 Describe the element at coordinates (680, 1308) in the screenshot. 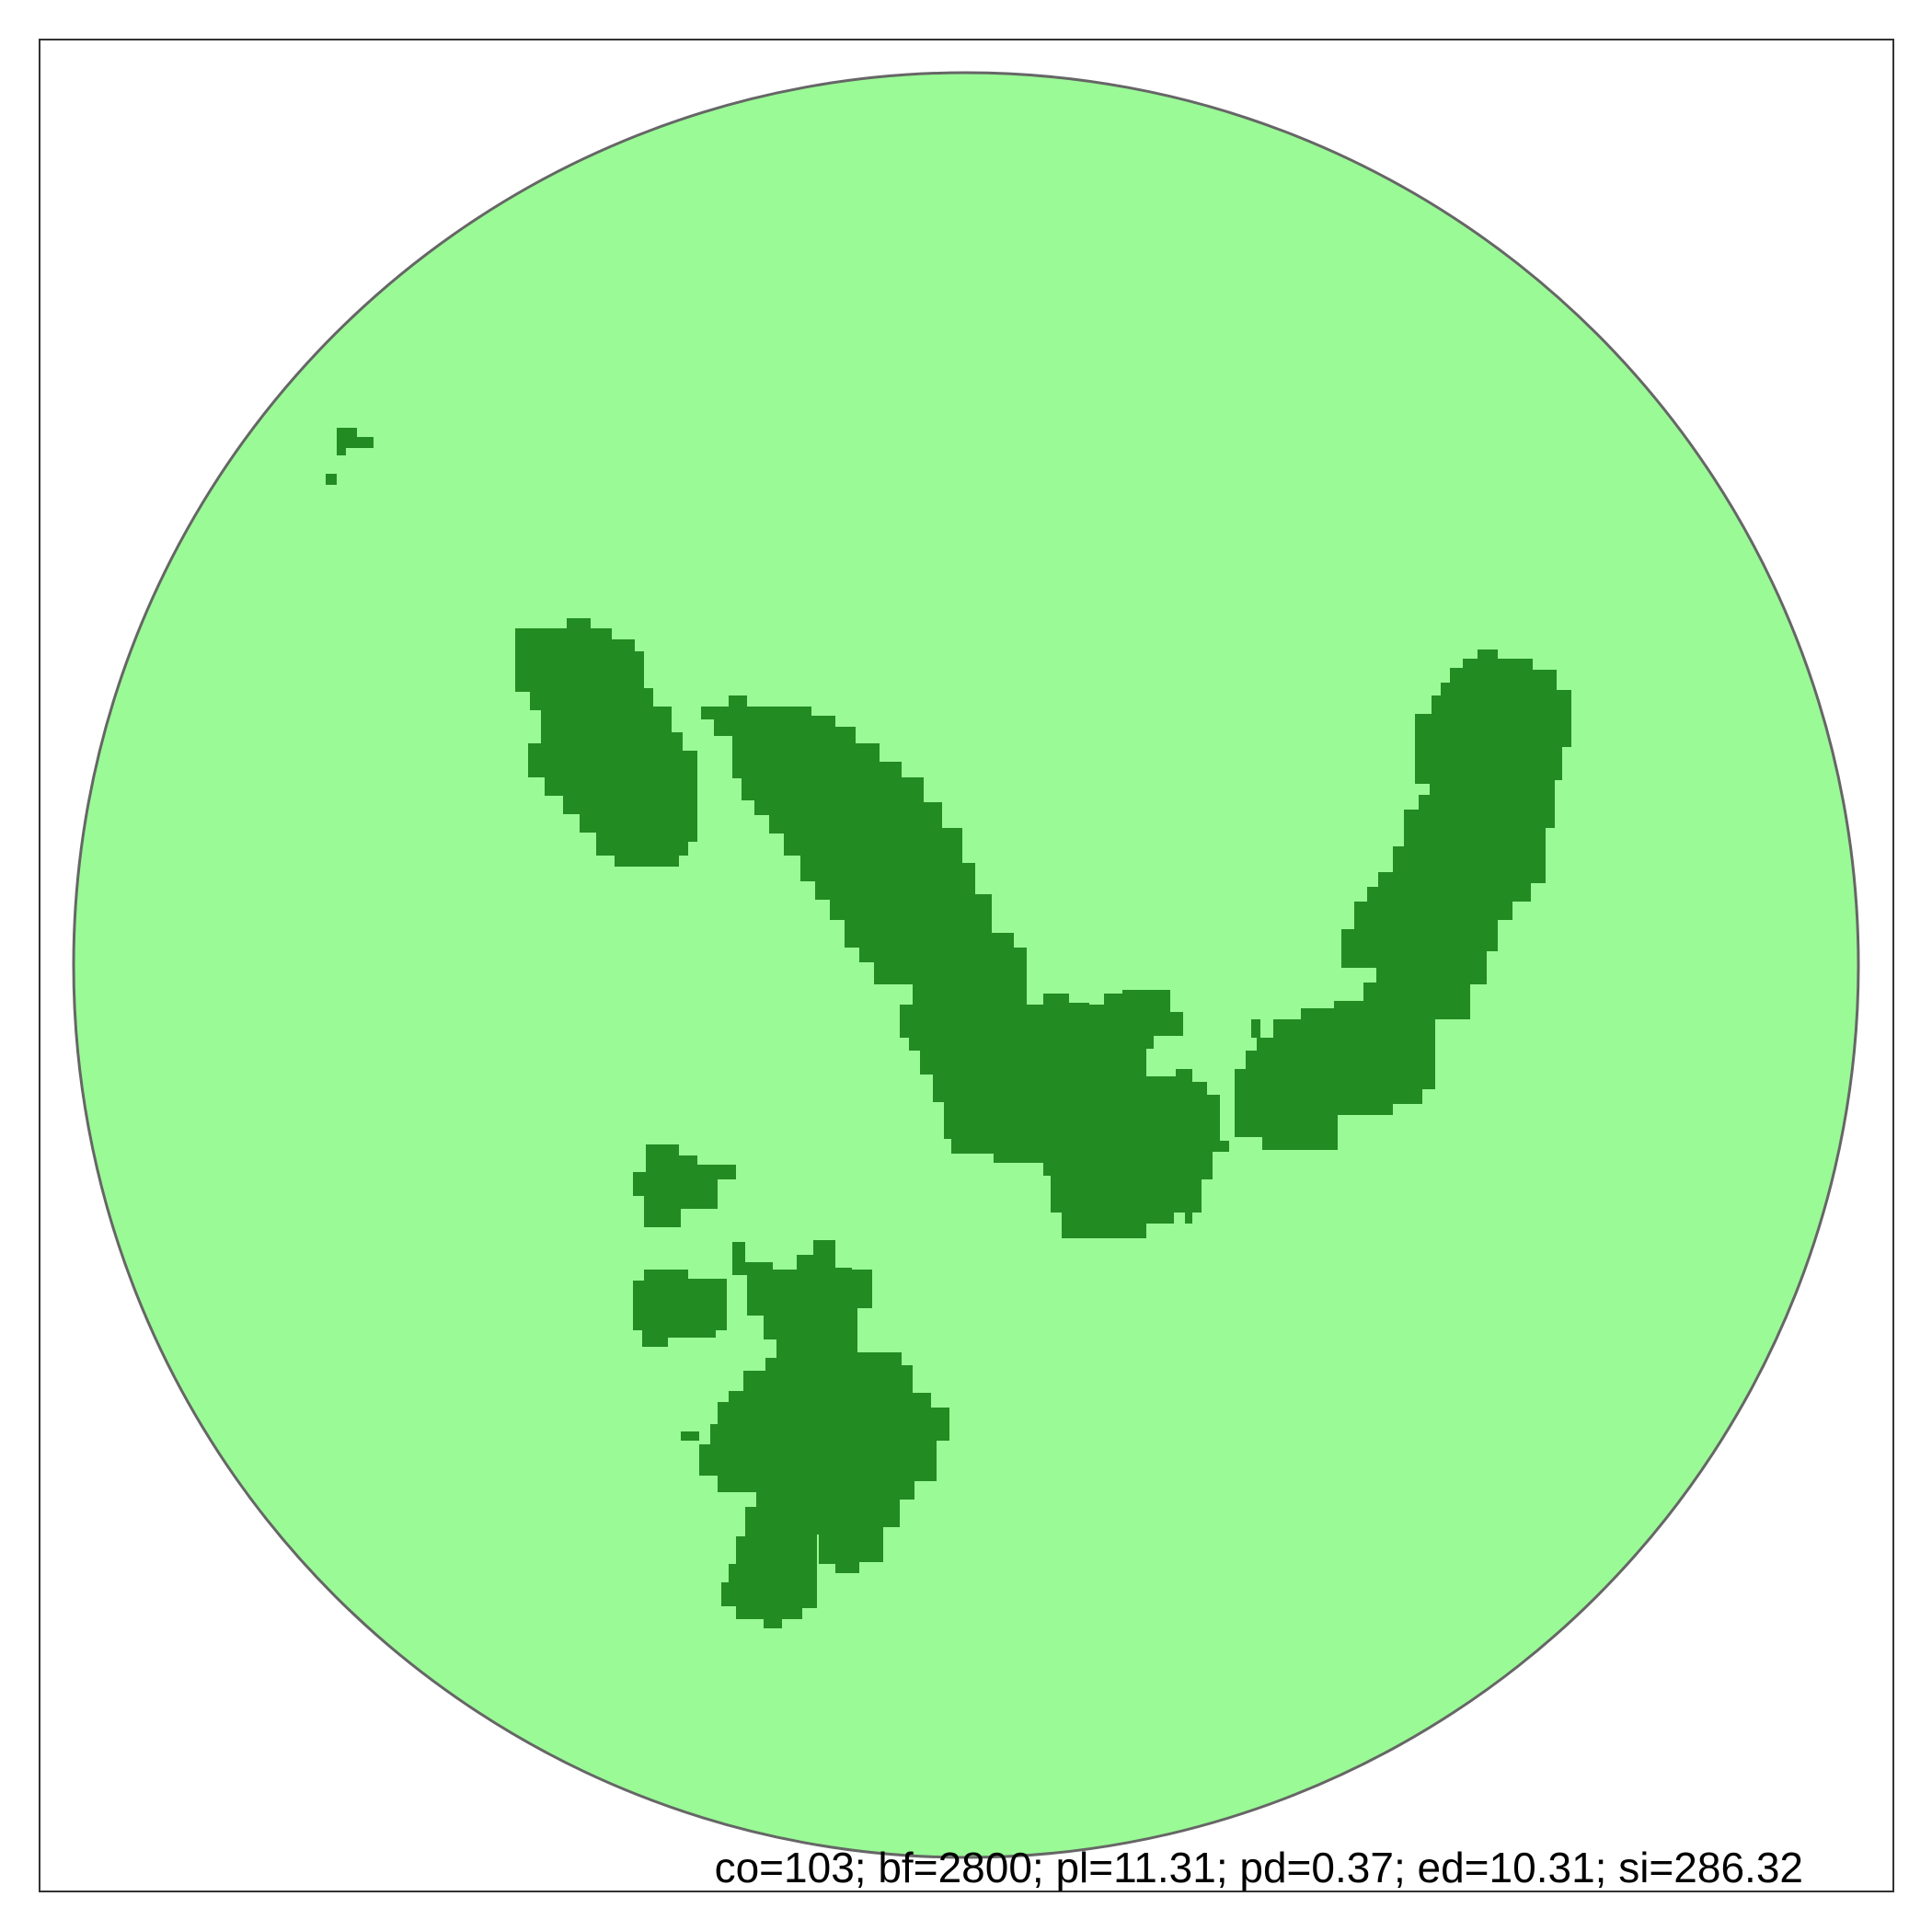

I see `patch-lower-left-block` at that location.